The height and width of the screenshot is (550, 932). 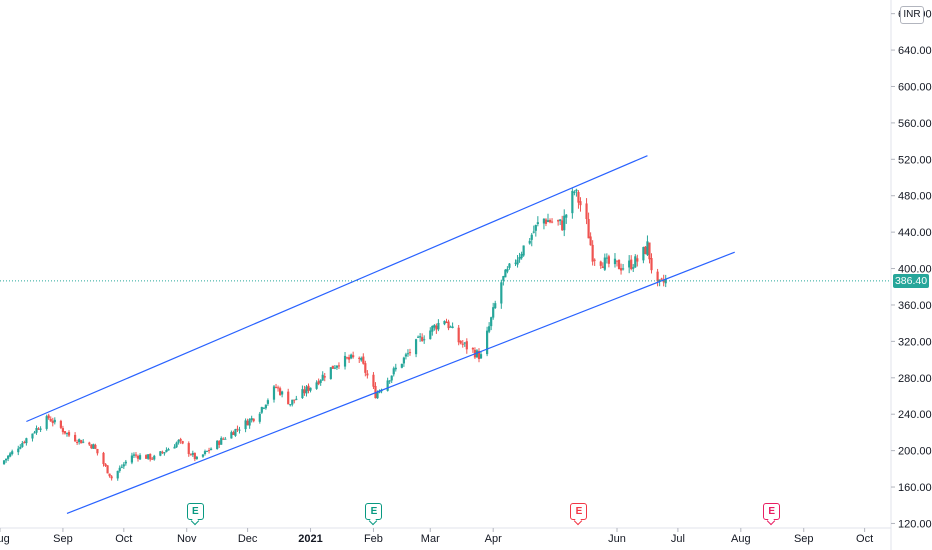 I want to click on x-tick-label: Feb, so click(x=373, y=539).